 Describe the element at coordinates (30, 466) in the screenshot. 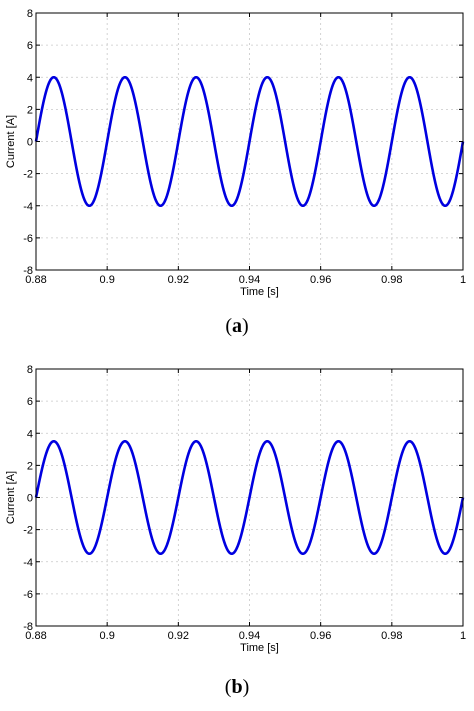

I see `y-tick-label-b: 2` at that location.